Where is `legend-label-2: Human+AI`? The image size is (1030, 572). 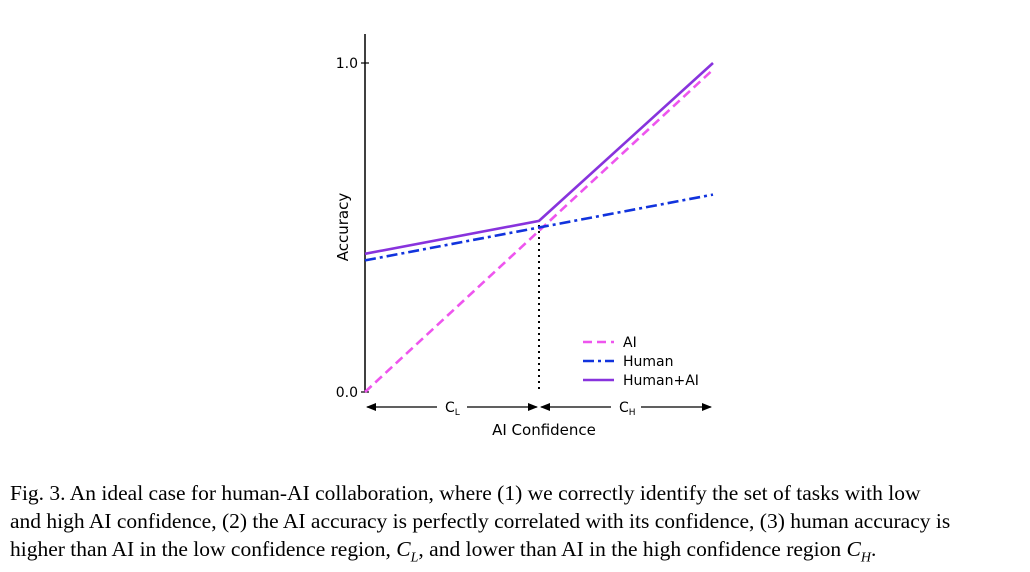 legend-label-2: Human+AI is located at coordinates (661, 381).